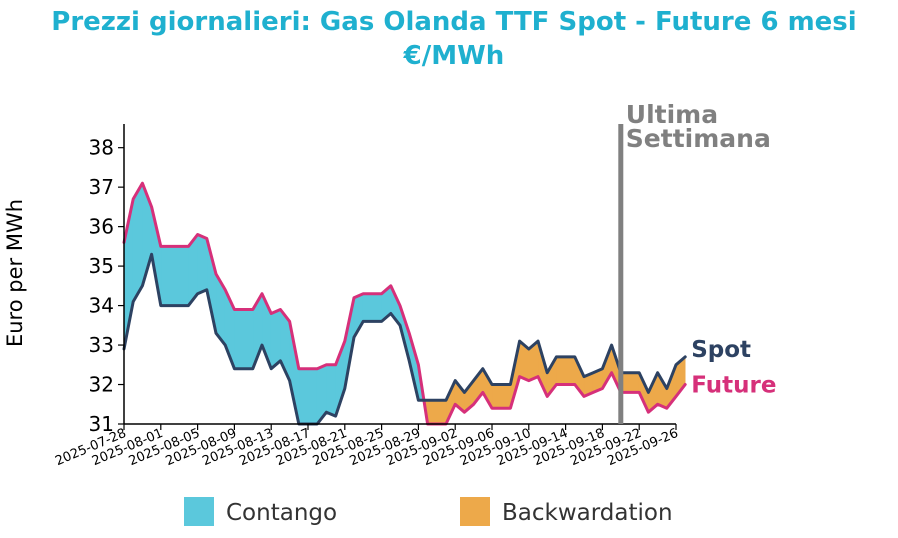  I want to click on y-tick-label: 37, so click(101, 187).